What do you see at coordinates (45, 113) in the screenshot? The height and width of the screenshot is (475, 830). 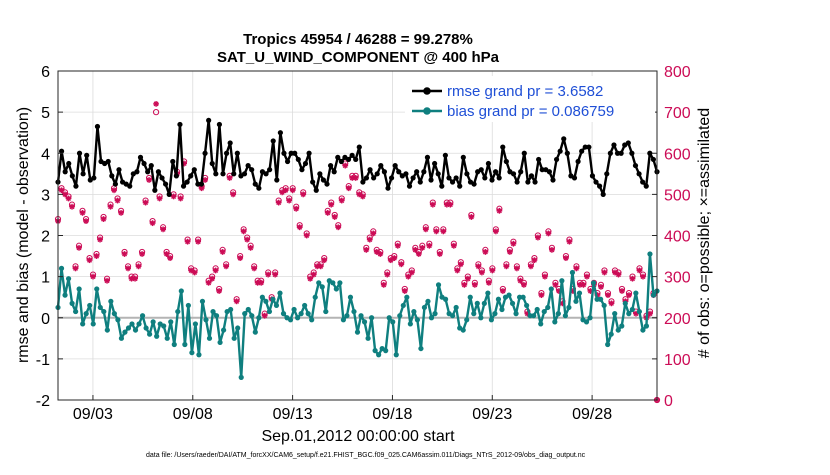 I see `left-tick-label: 5` at bounding box center [45, 113].